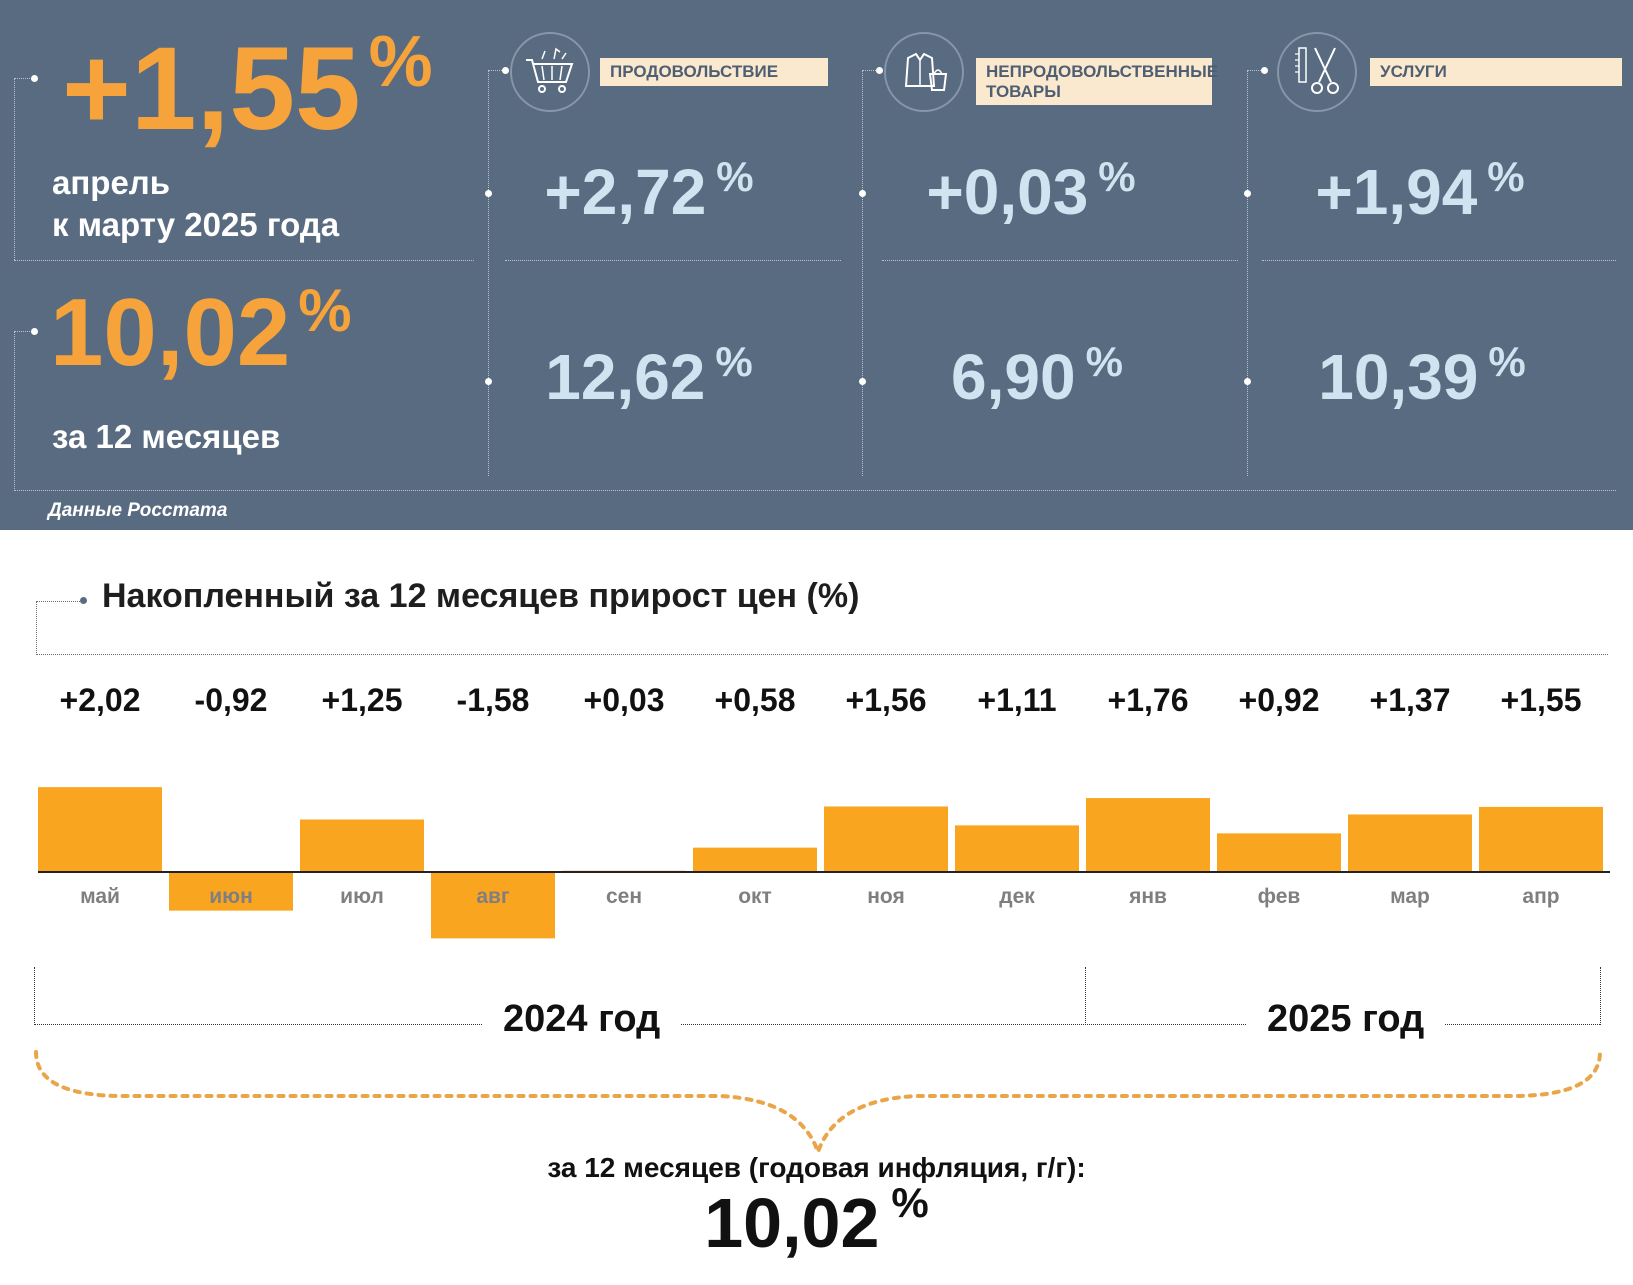 The image size is (1633, 1285). What do you see at coordinates (1410, 896) in the screenshot?
I see `month-label: мар` at bounding box center [1410, 896].